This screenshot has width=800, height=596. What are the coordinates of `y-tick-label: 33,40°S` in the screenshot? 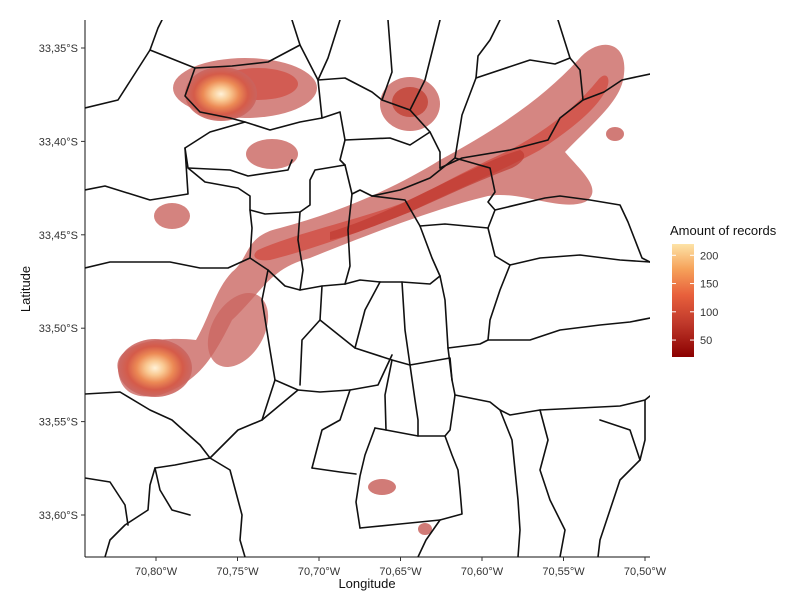 It's located at (58, 142).